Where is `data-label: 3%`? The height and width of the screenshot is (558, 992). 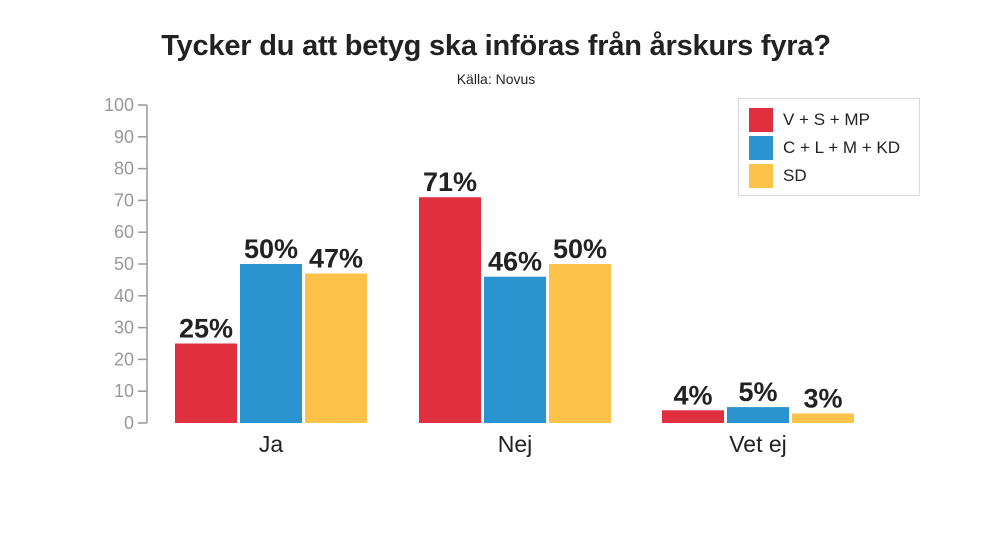 data-label: 3% is located at coordinates (822, 398).